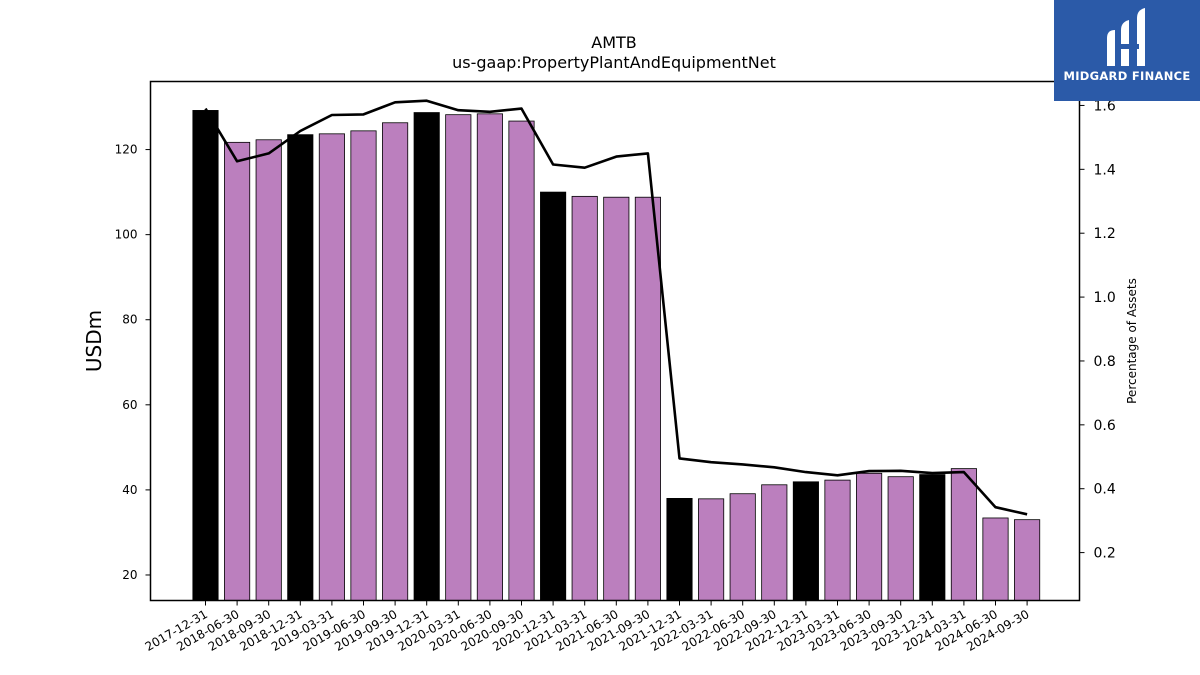 The height and width of the screenshot is (675, 1200). I want to click on y2-tick-label: 0.6, so click(1105, 426).